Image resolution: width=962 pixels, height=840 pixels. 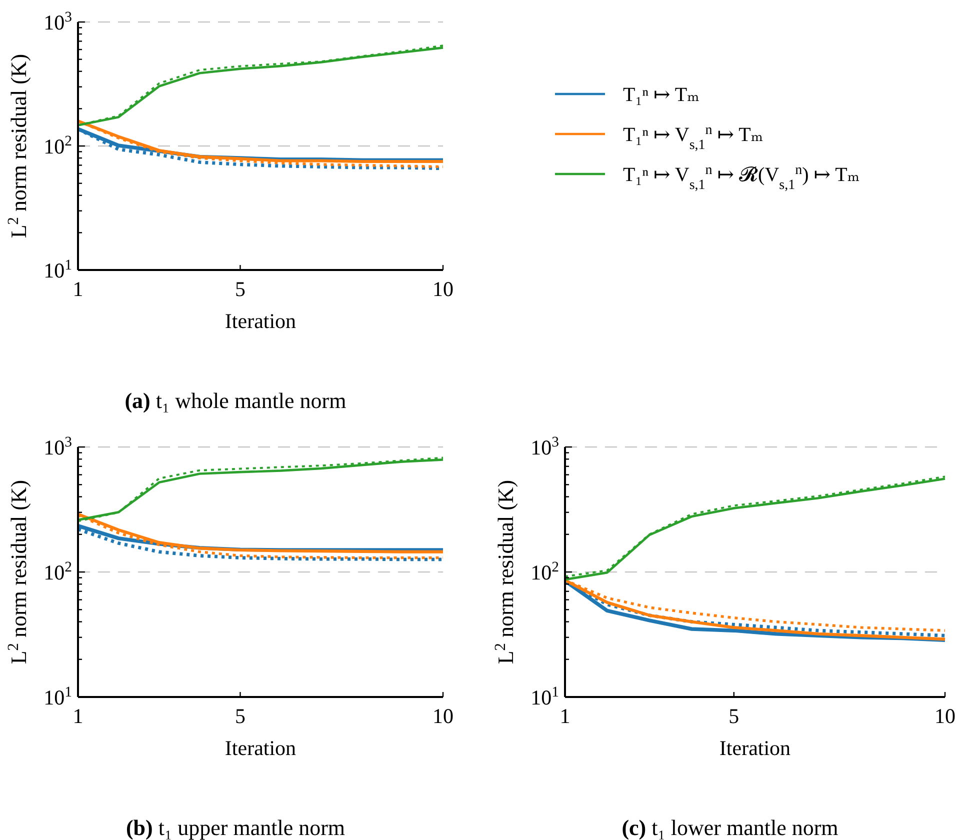 What do you see at coordinates (661, 95) in the screenshot?
I see `legend-label: T₁ⁿ ↦ Tₘ` at bounding box center [661, 95].